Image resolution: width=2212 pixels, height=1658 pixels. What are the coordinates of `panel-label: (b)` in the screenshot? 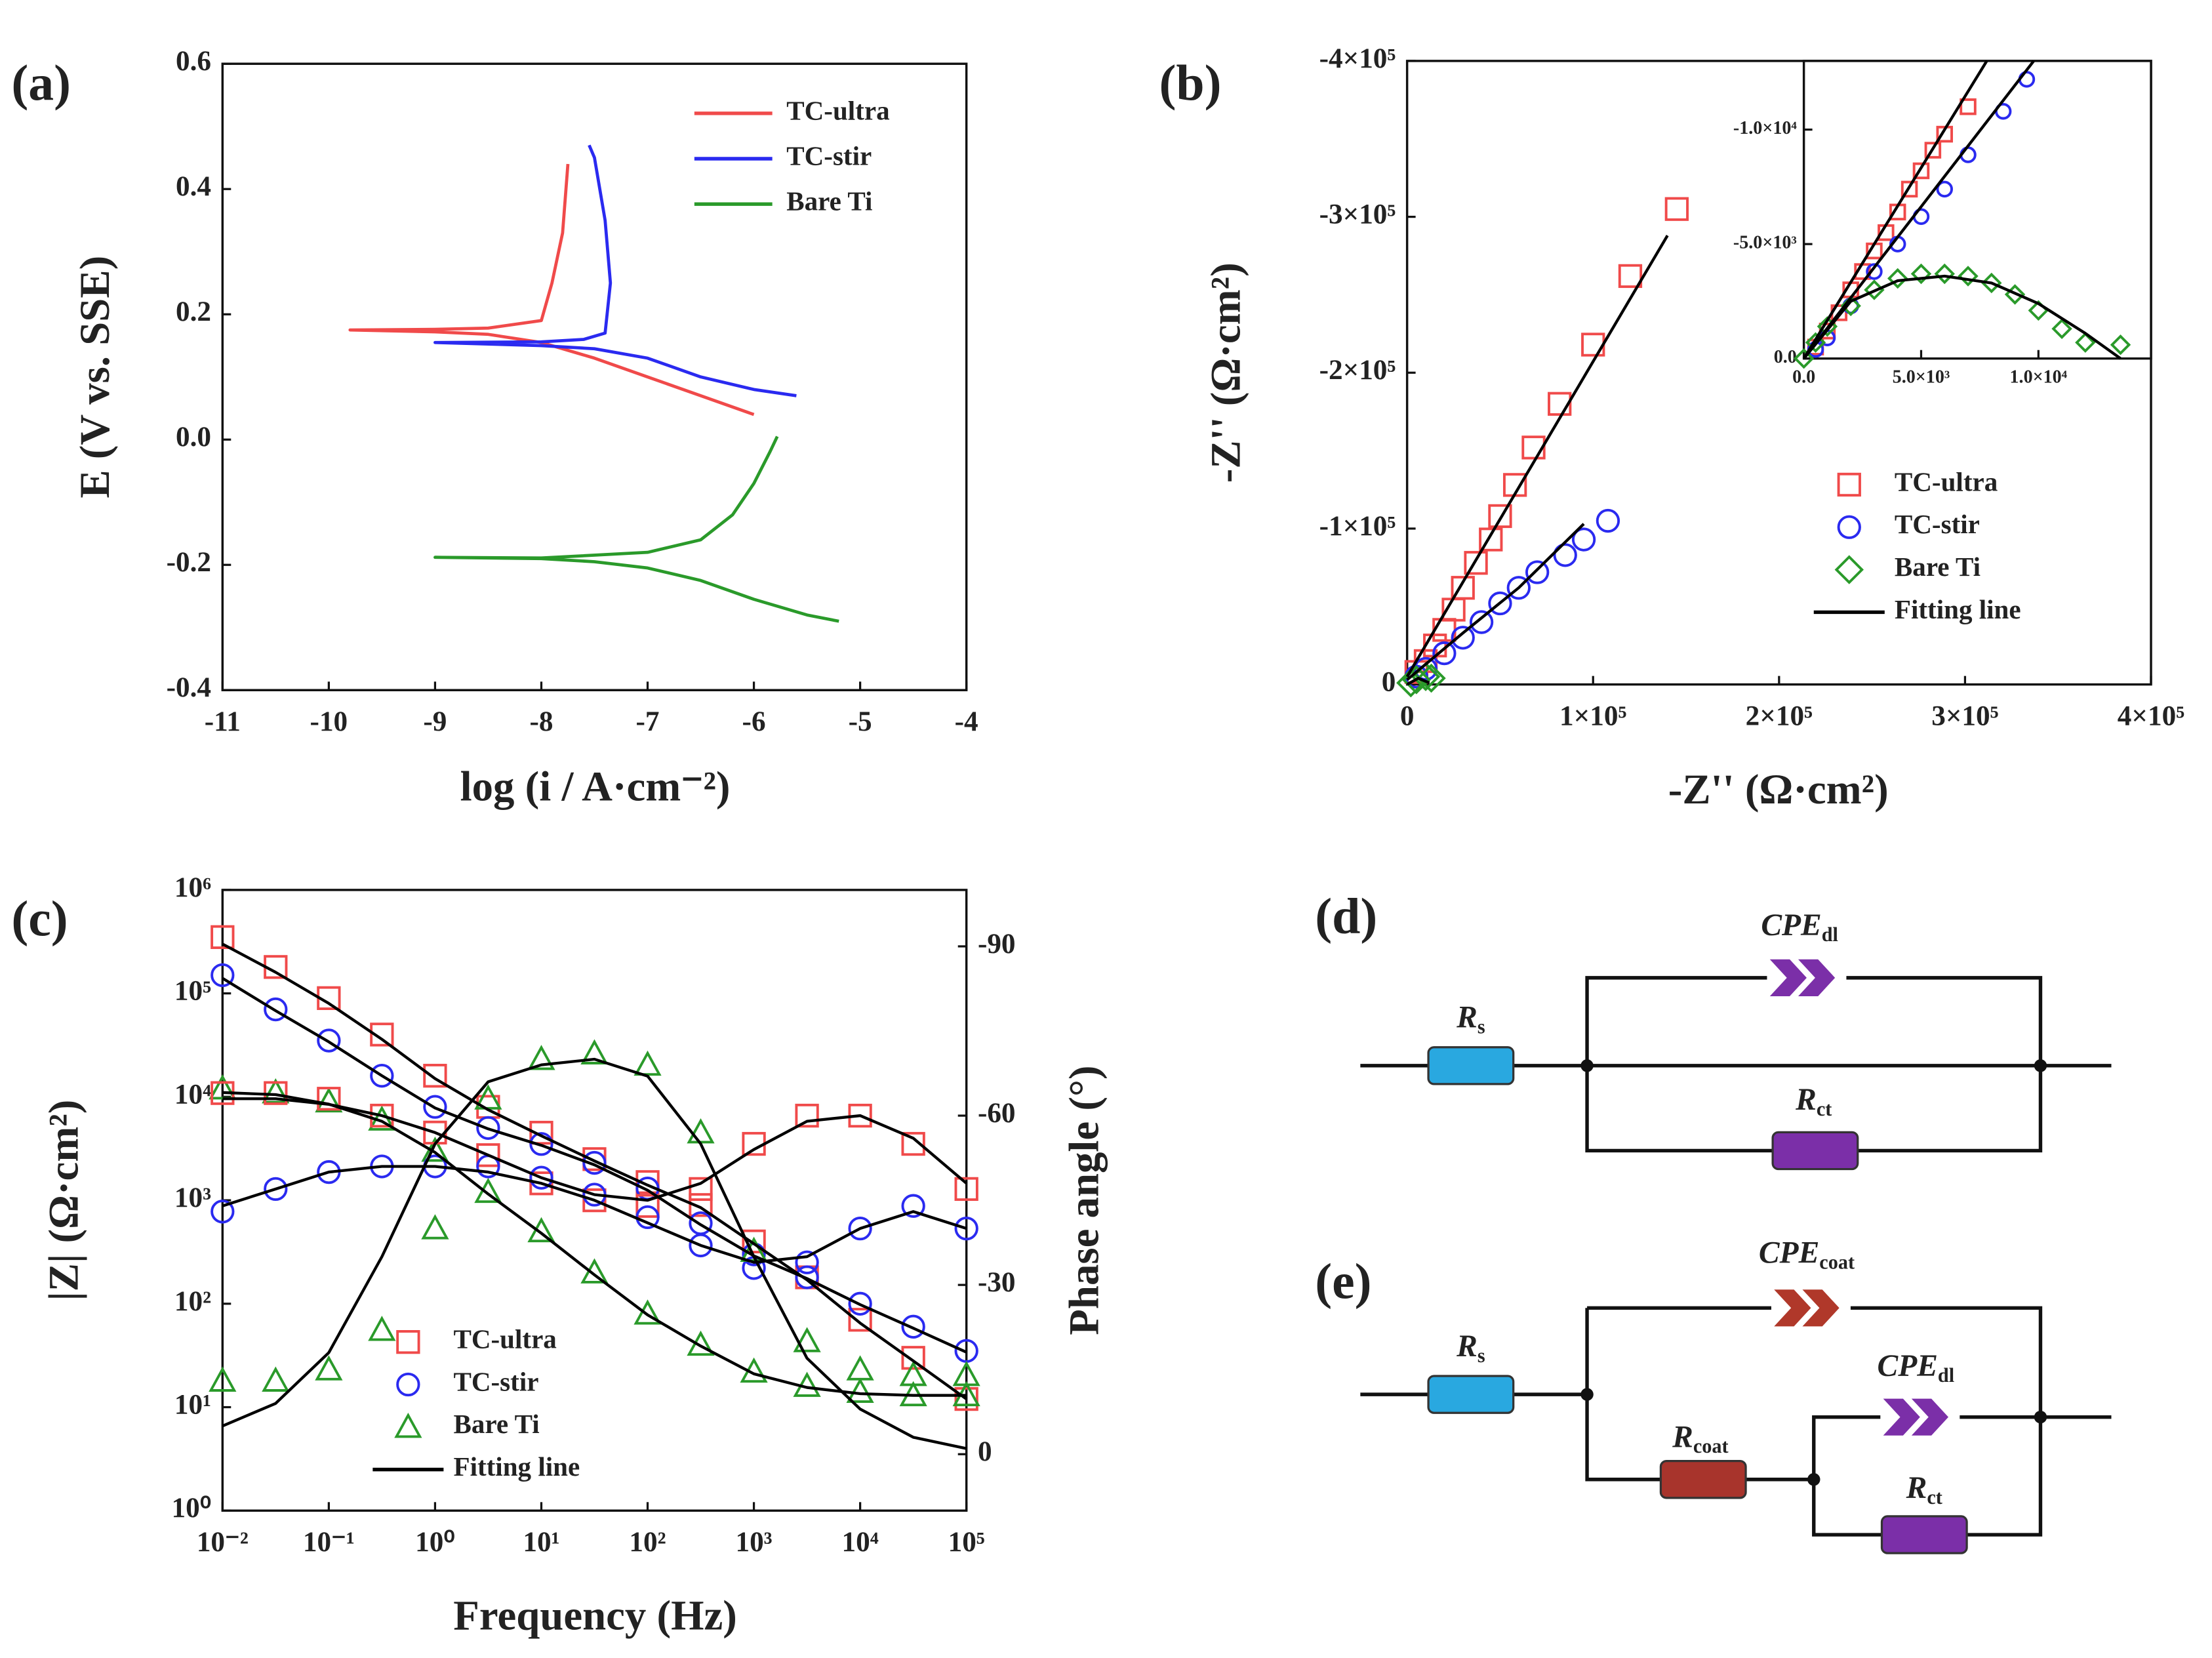 It's located at (1191, 83).